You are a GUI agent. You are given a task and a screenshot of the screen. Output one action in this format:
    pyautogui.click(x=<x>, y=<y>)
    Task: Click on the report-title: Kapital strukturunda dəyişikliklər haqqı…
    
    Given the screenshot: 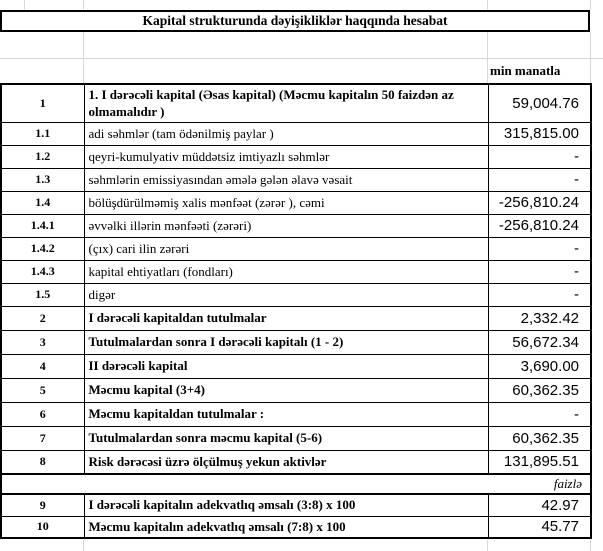 What is the action you would take?
    pyautogui.click(x=295, y=20)
    